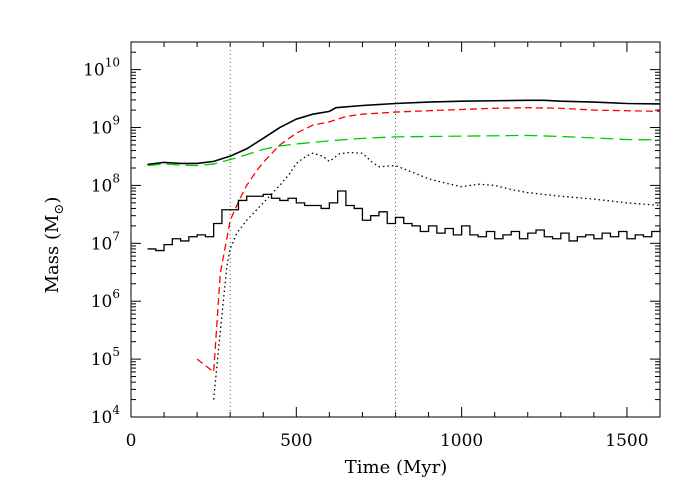 Image resolution: width=700 pixels, height=500 pixels. What do you see at coordinates (387, 441) in the screenshot?
I see `x-tick-labels: 0 500 1000 1500` at bounding box center [387, 441].